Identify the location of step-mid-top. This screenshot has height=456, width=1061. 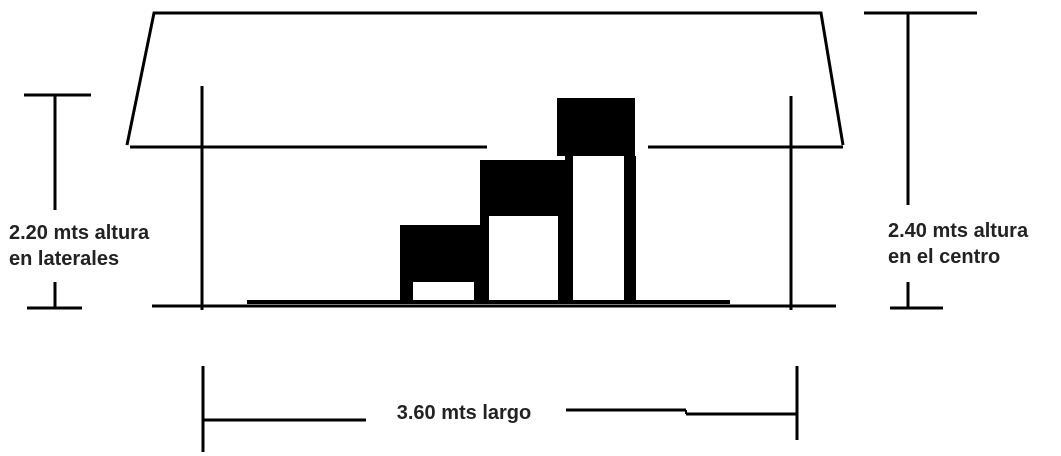
(526, 188).